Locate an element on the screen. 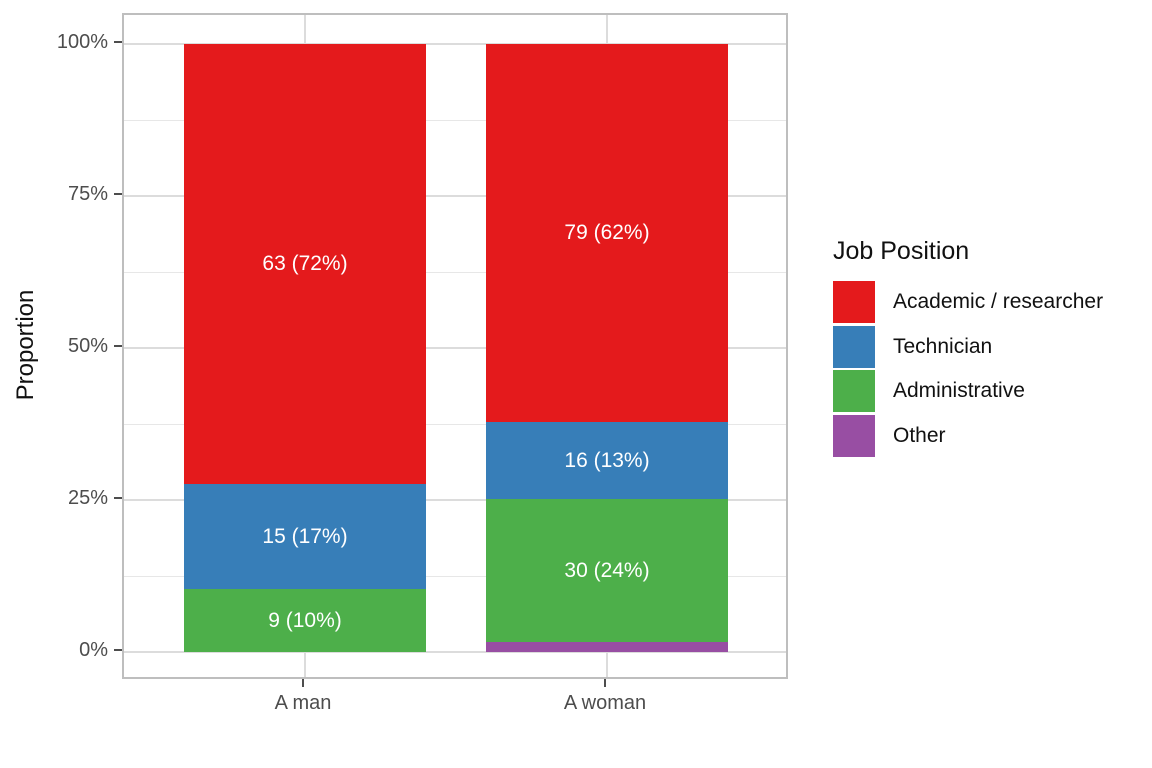  legend-entry: Other is located at coordinates (990, 436).